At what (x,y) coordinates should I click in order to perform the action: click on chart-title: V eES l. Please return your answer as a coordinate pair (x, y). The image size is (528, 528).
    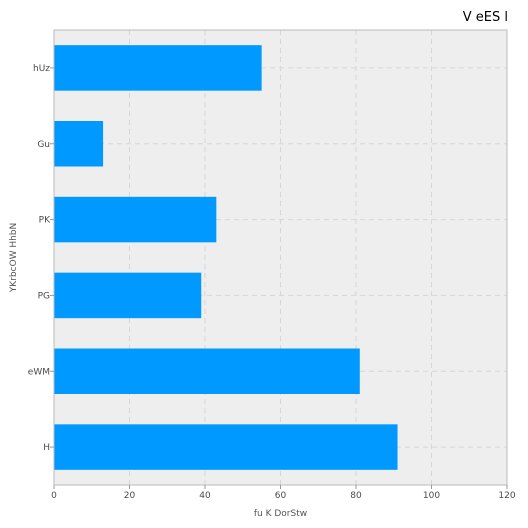
    Looking at the image, I should click on (485, 17).